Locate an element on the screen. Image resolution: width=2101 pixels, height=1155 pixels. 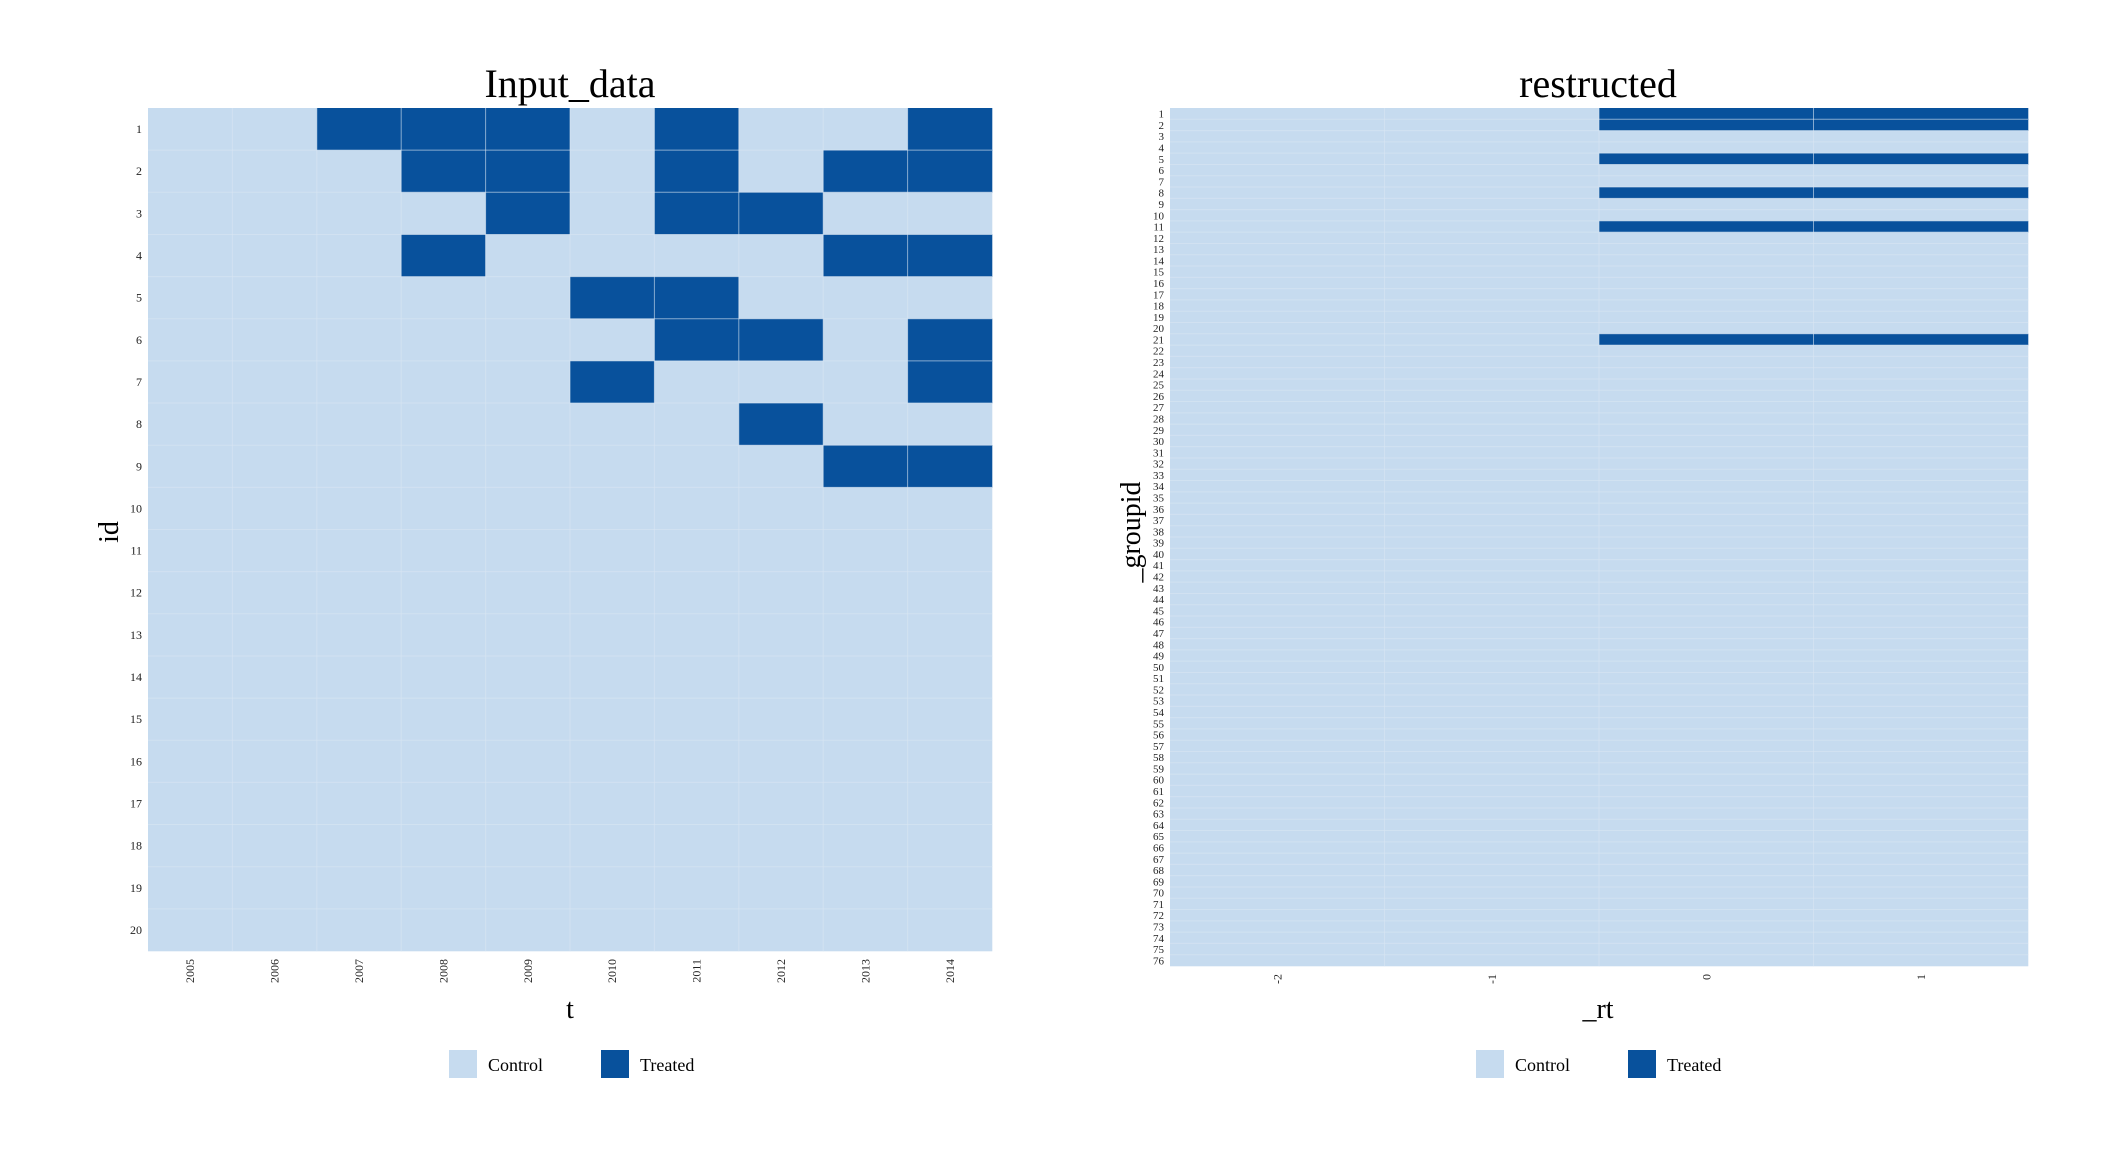
y-tick-label: 20 is located at coordinates (1159, 329).